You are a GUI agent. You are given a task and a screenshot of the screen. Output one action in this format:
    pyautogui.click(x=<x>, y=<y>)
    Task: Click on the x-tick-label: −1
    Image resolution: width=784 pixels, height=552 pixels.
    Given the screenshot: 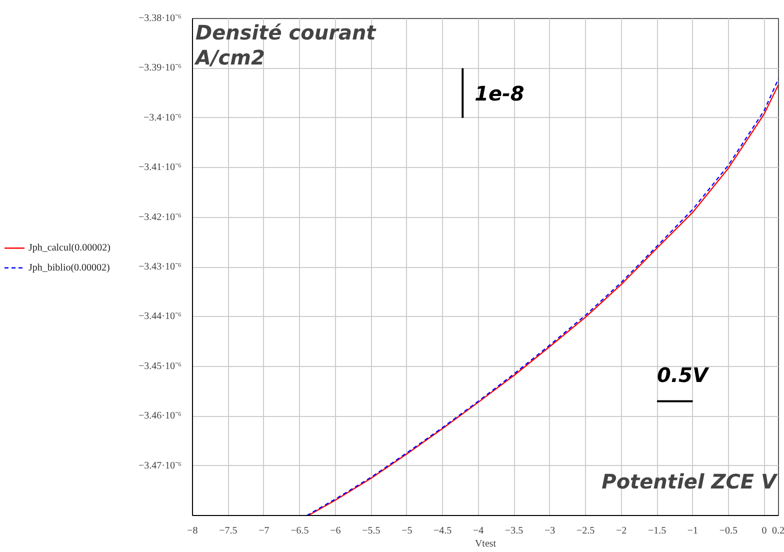 What is the action you would take?
    pyautogui.click(x=692, y=531)
    